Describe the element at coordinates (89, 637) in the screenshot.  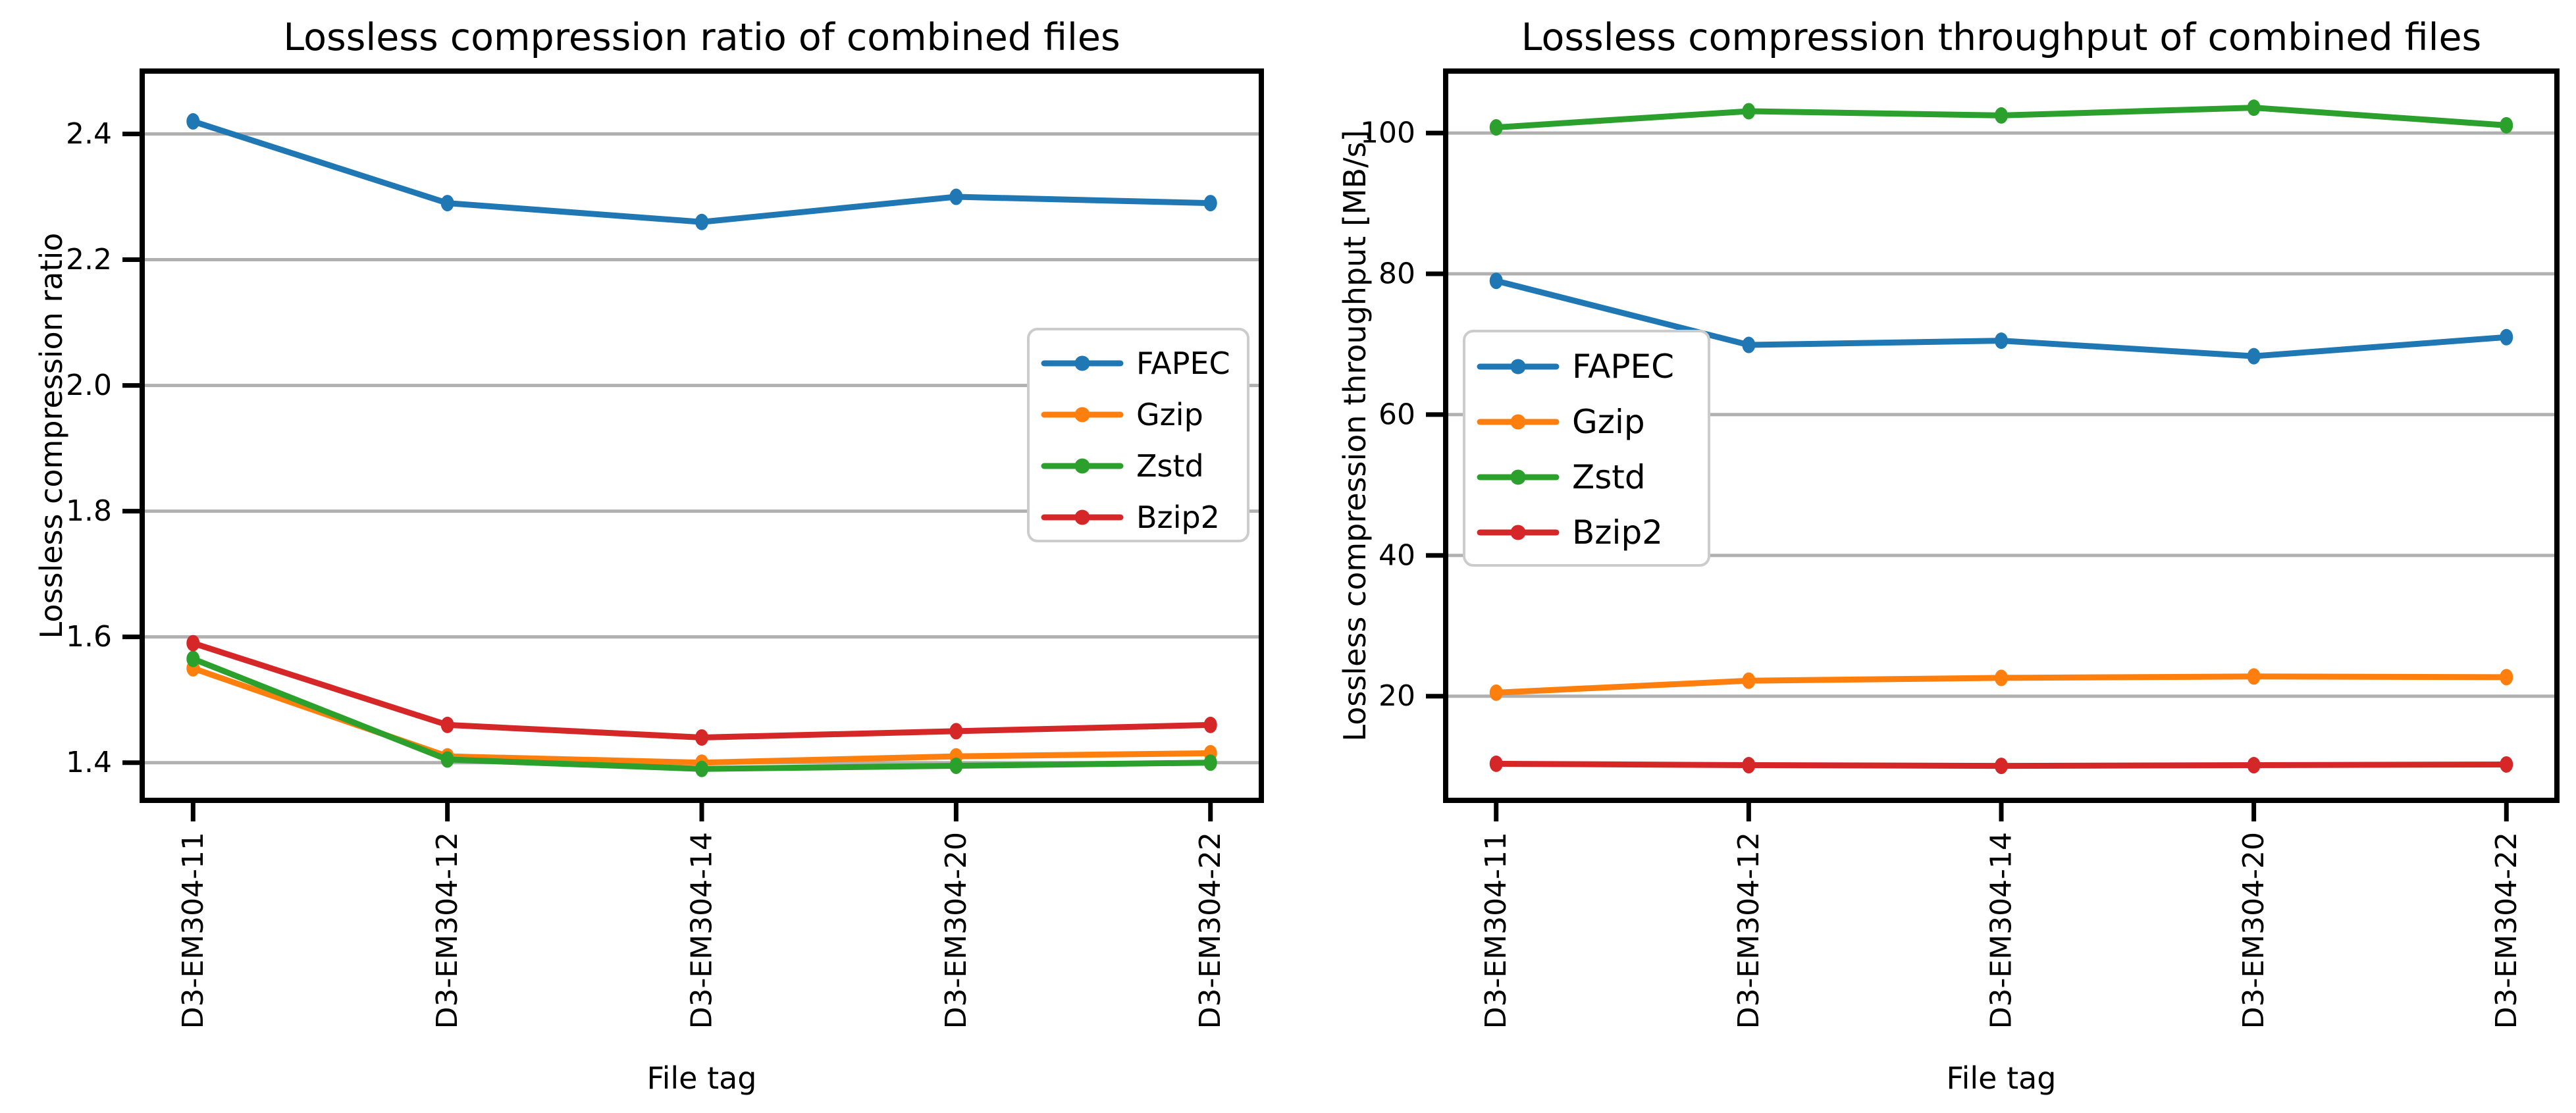
I see `y-tick-label: 1.6` at that location.